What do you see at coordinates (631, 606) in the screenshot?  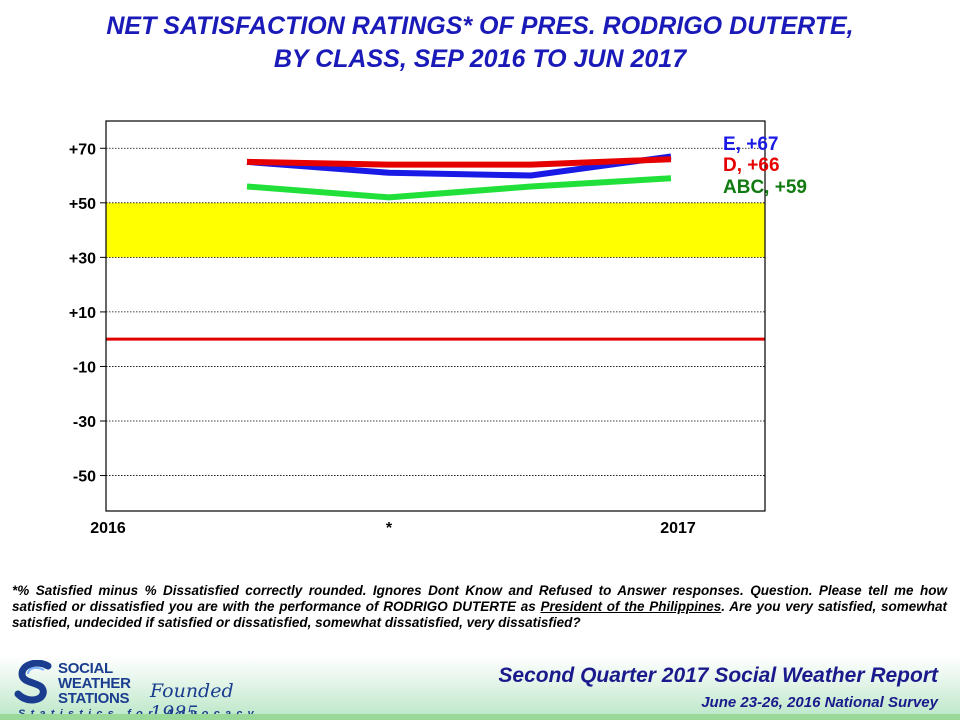 I see `footnote-underlined: President of the Philippines` at bounding box center [631, 606].